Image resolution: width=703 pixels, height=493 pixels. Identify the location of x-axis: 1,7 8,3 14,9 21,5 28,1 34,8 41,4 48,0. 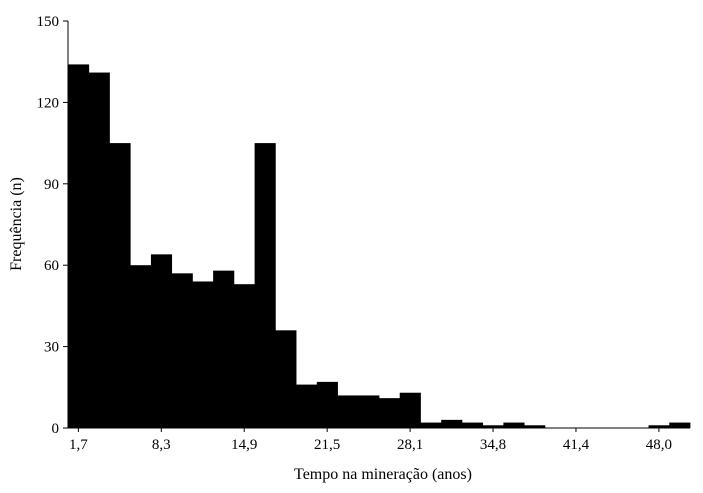
(379, 440).